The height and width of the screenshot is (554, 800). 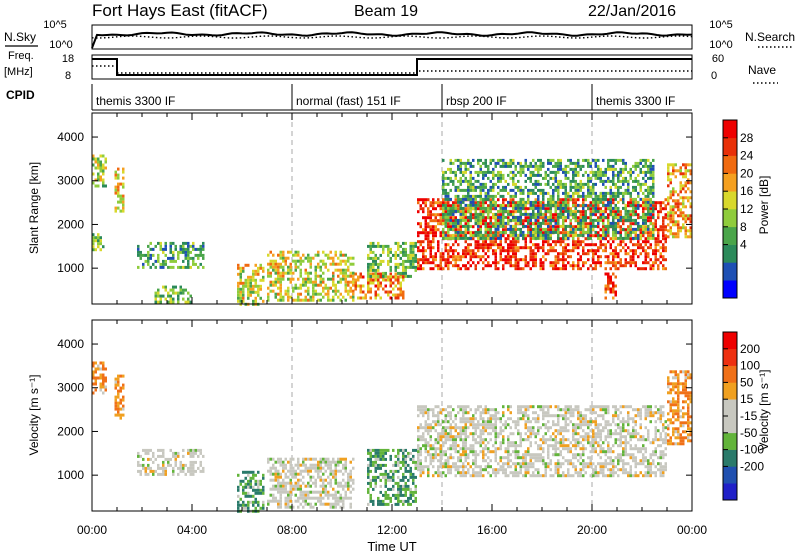 What do you see at coordinates (770, 37) in the screenshot?
I see `nsearch-label: N.Search` at bounding box center [770, 37].